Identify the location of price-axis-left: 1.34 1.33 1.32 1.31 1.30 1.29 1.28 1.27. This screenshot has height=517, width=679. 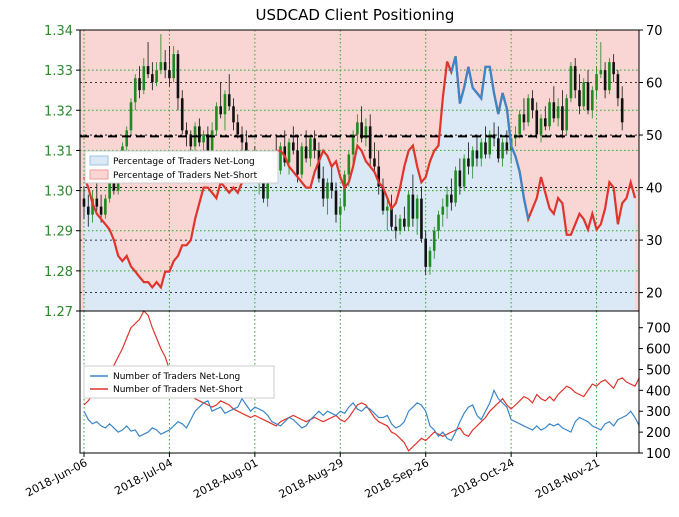
(62, 172).